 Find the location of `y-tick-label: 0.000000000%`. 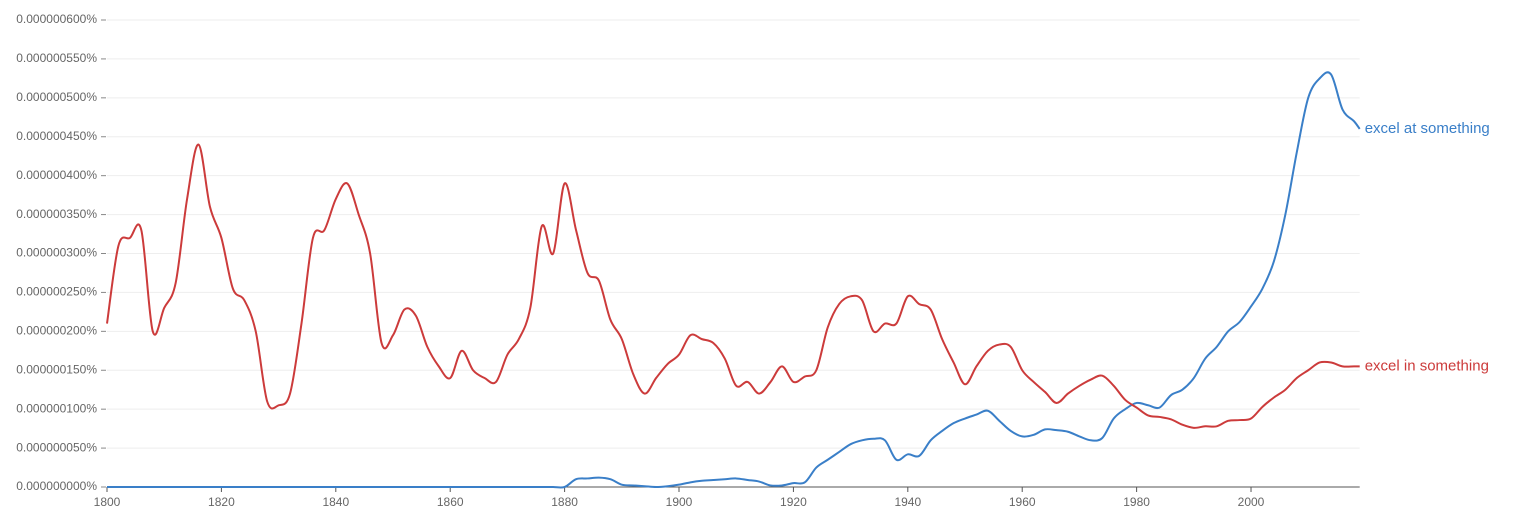

y-tick-label: 0.000000000% is located at coordinates (56, 486).